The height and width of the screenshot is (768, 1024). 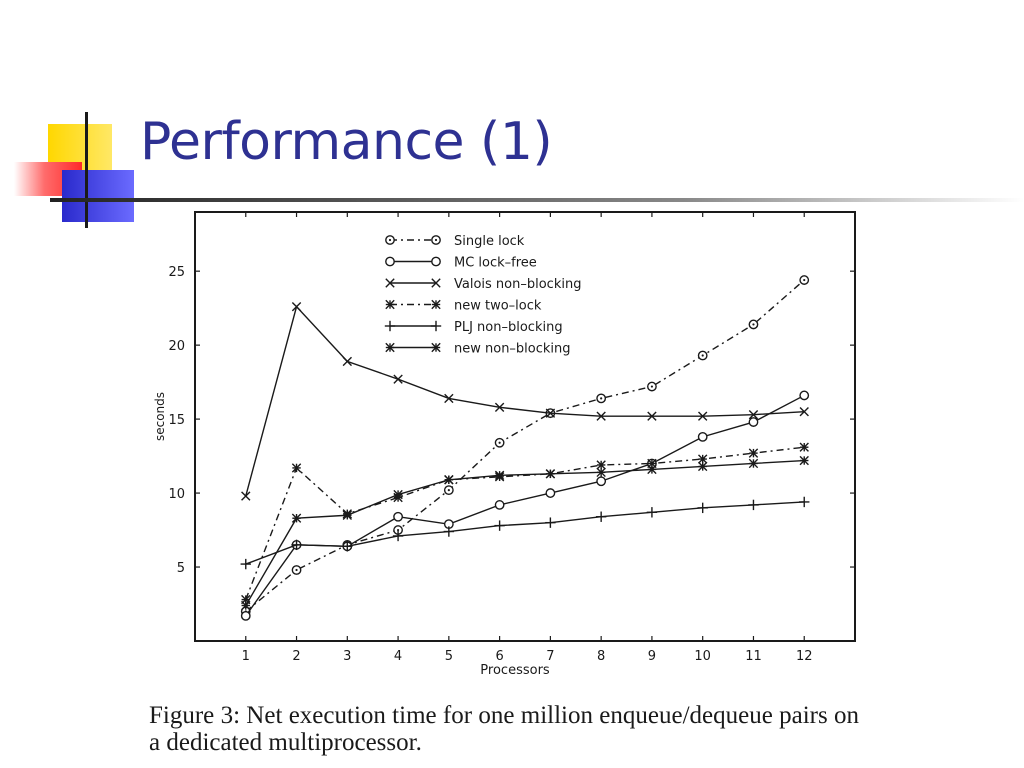 What do you see at coordinates (537, 200) in the screenshot?
I see `deco-horizontal-rule` at bounding box center [537, 200].